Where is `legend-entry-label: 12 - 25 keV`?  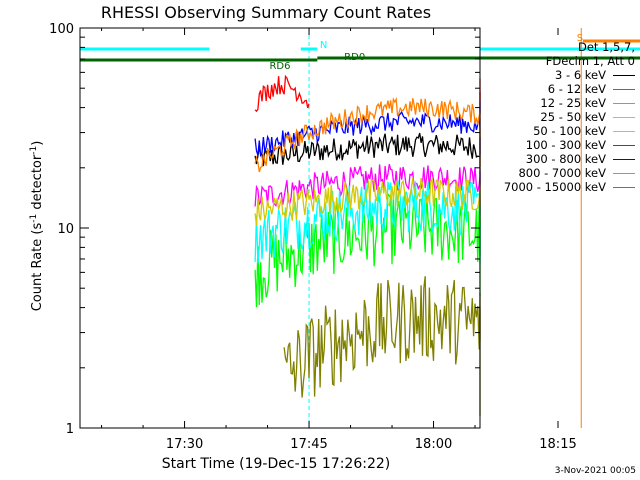
legend-entry-label: 12 - 25 keV is located at coordinates (573, 103).